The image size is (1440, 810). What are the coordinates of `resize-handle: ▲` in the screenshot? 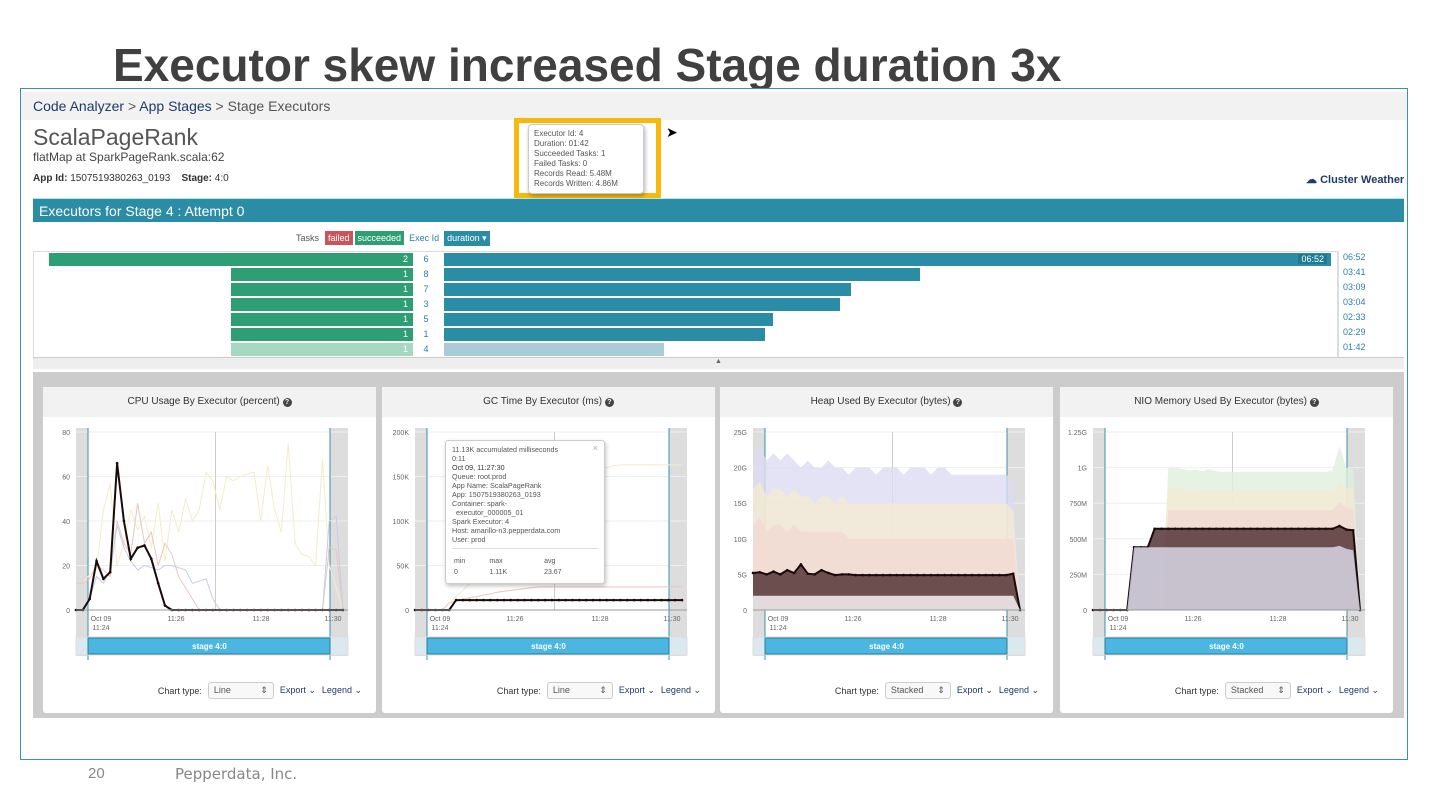 It's located at (718, 363).